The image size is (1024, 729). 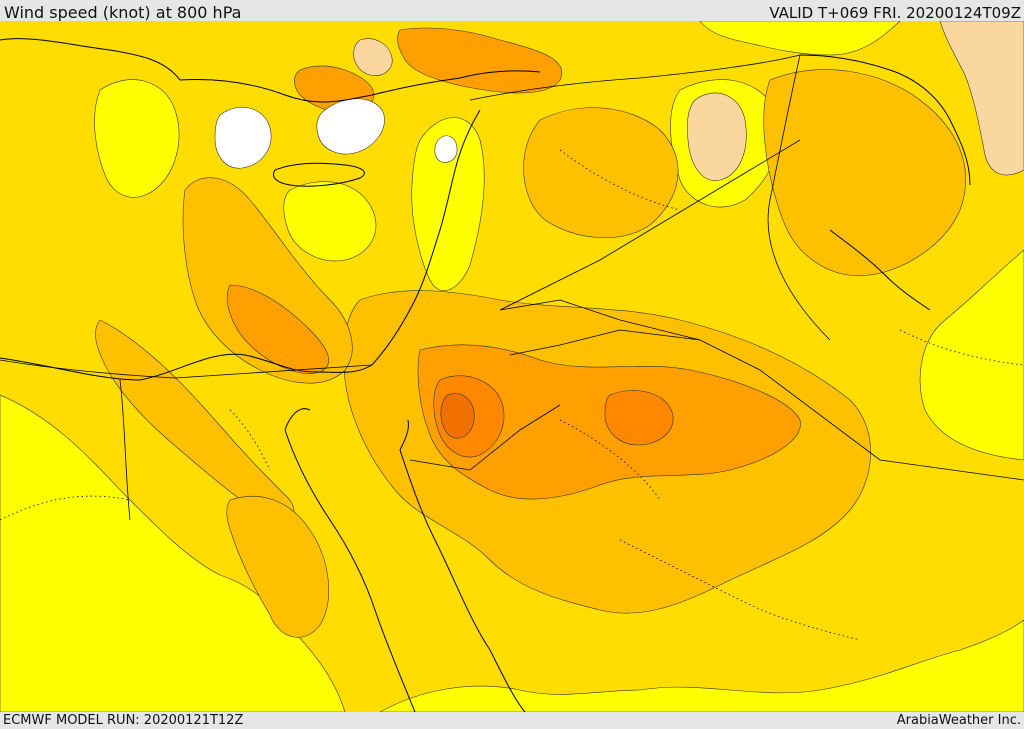 What do you see at coordinates (462, 580) in the screenshot?
I see `red-sea-east-coast` at bounding box center [462, 580].